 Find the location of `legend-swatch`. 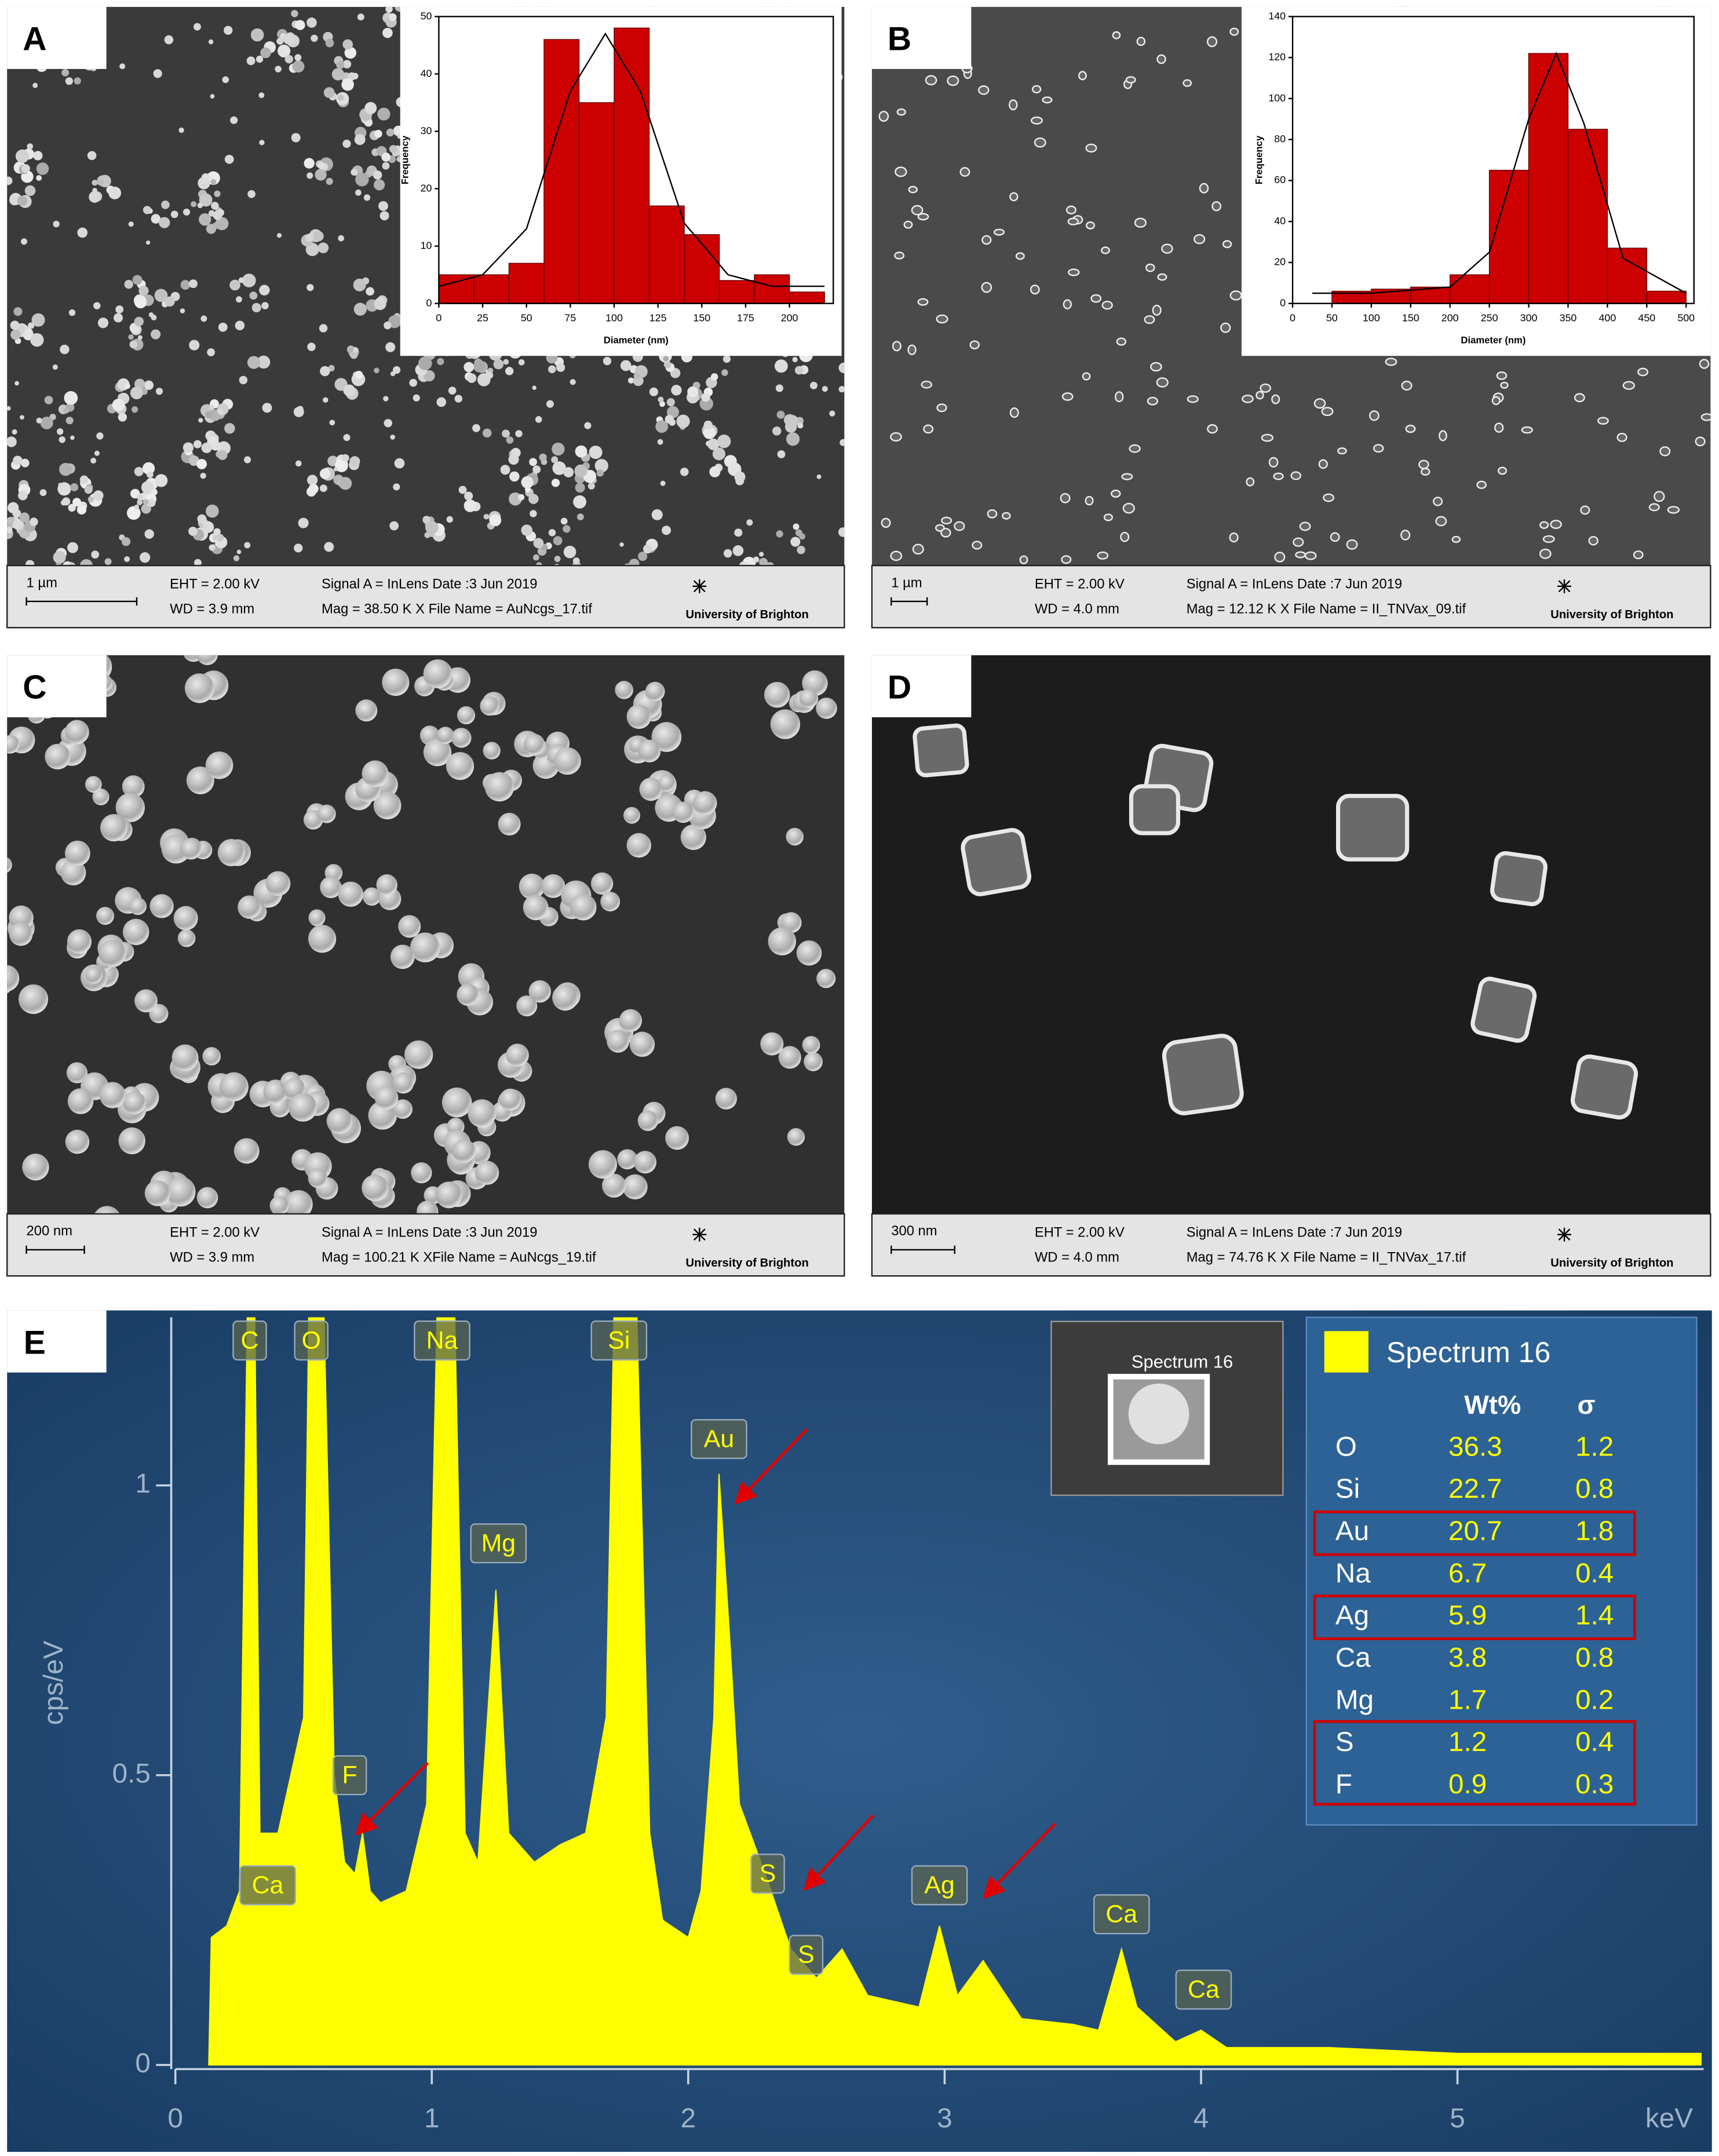

legend-swatch is located at coordinates (1346, 1352).